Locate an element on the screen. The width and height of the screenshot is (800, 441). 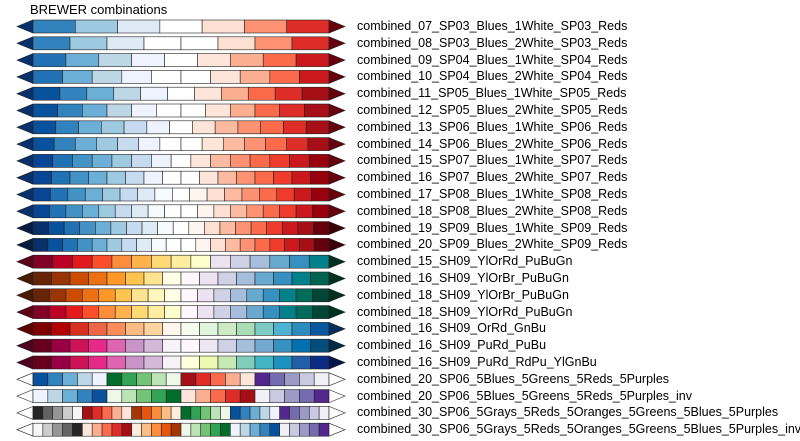
colormap-label: combined_16_SH09_OrRd_GnBu is located at coordinates (452, 328).